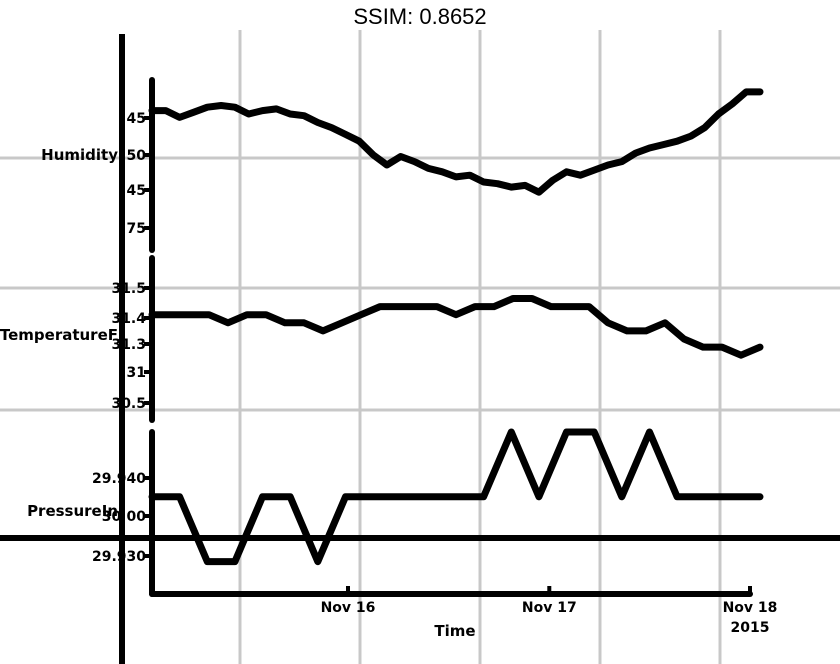  I want to click on ylabel-temperature: TemperatureF, so click(59, 335).